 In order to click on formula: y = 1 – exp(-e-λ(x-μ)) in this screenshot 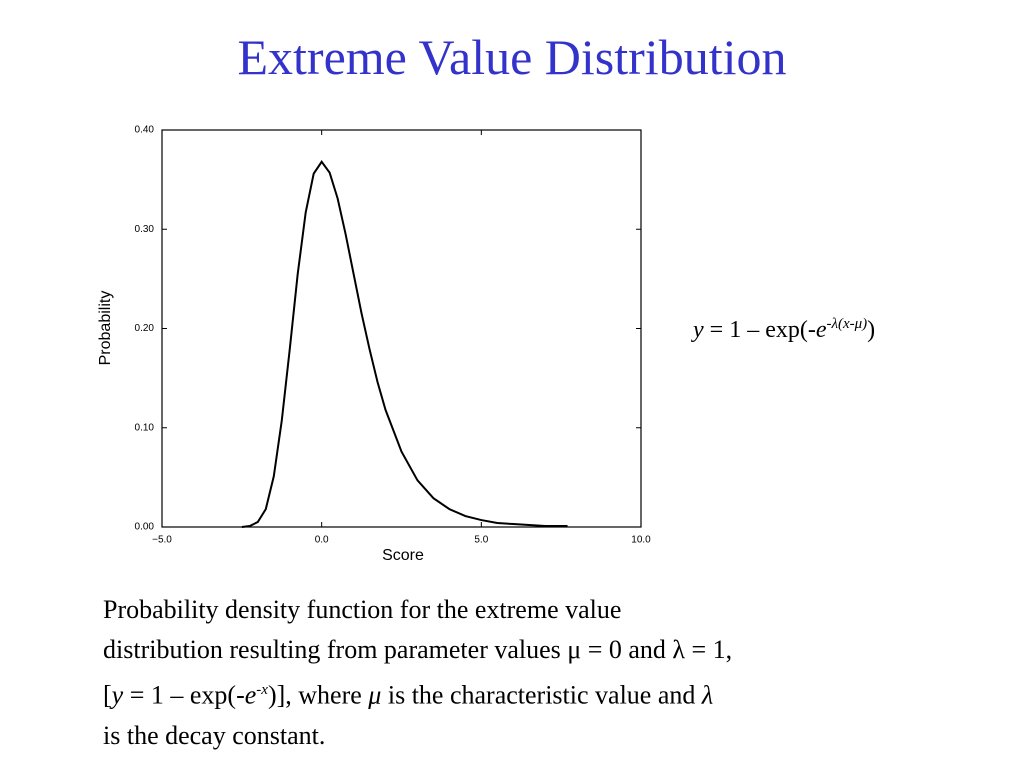, I will do `click(784, 330)`.